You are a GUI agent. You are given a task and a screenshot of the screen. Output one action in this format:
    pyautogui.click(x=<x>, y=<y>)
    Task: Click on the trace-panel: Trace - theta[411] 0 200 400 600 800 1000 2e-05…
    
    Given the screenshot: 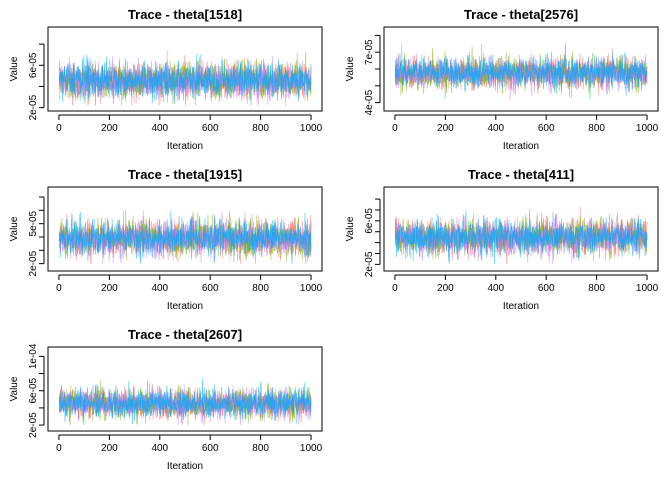 What is the action you would take?
    pyautogui.click(x=502, y=239)
    